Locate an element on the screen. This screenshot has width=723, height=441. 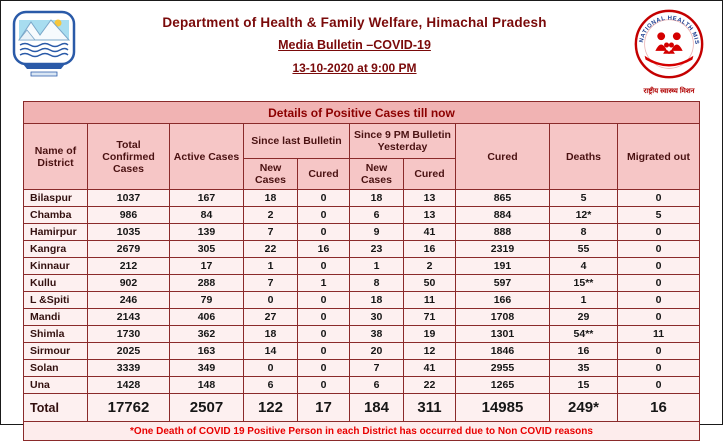
table-row: Kangra 2679 305 22 16 23 16 2319 55 0 is located at coordinates (361, 249).